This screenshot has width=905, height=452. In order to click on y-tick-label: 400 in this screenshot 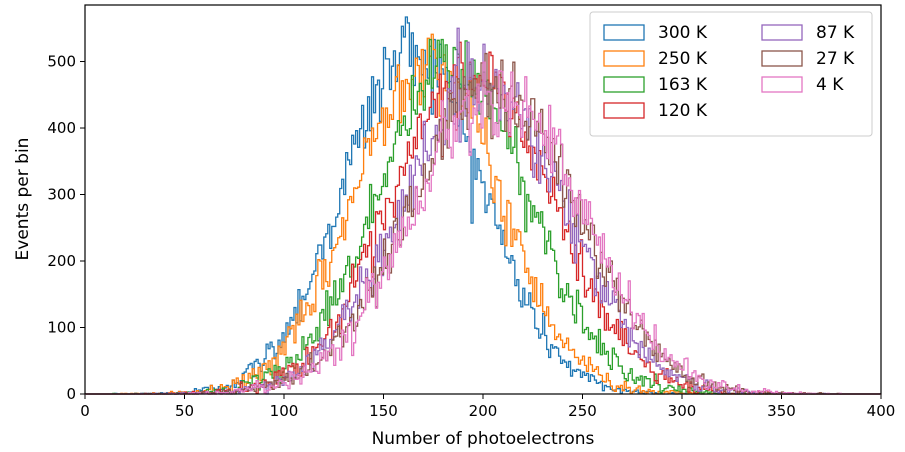, I will do `click(61, 128)`.